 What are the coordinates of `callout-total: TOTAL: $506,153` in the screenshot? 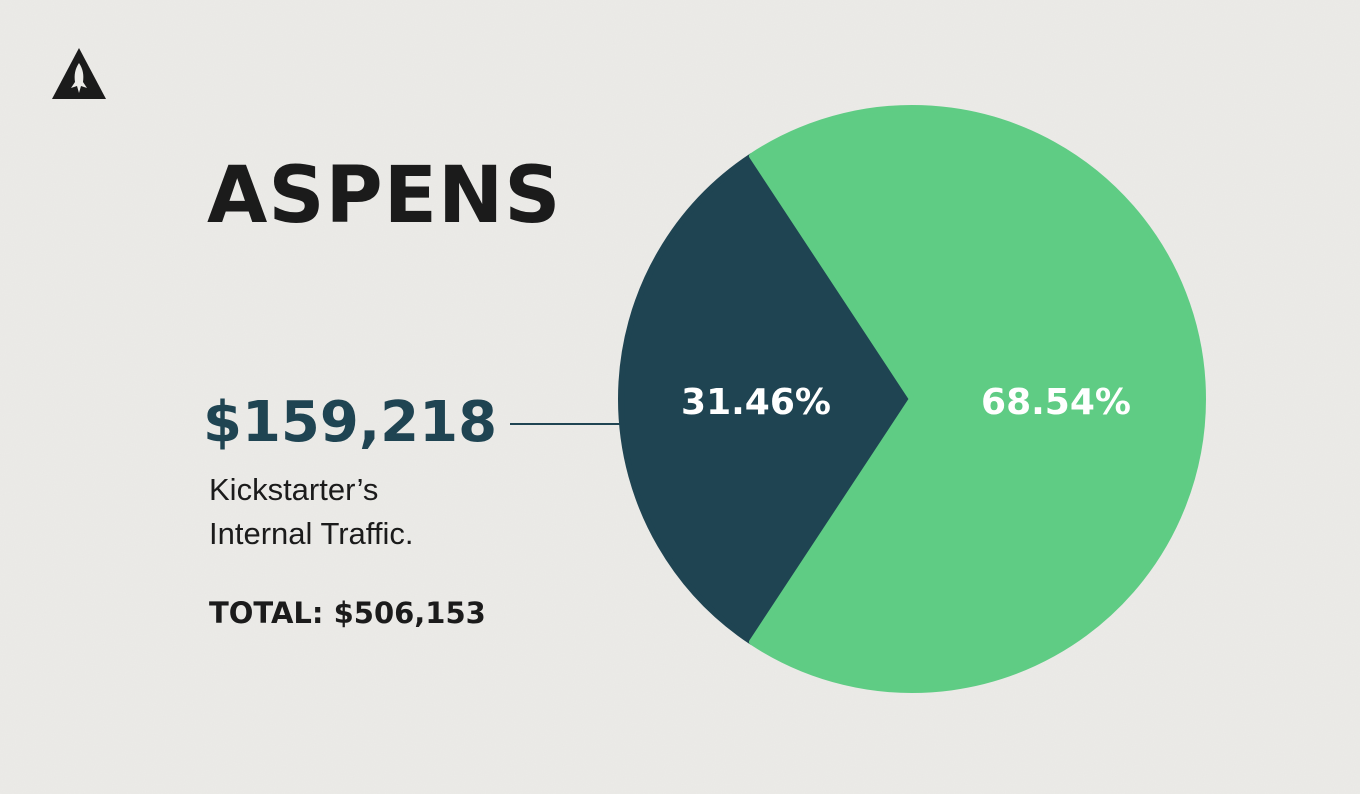 It's located at (347, 613).